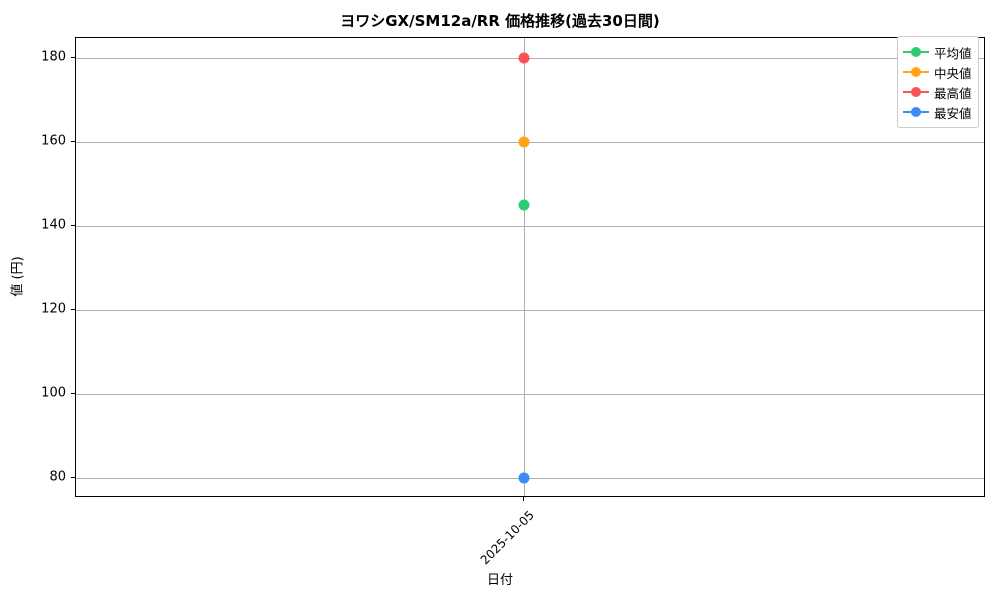 This screenshot has height=606, width=1000. Describe the element at coordinates (53, 393) in the screenshot. I see `y-tick-label: 100` at that location.